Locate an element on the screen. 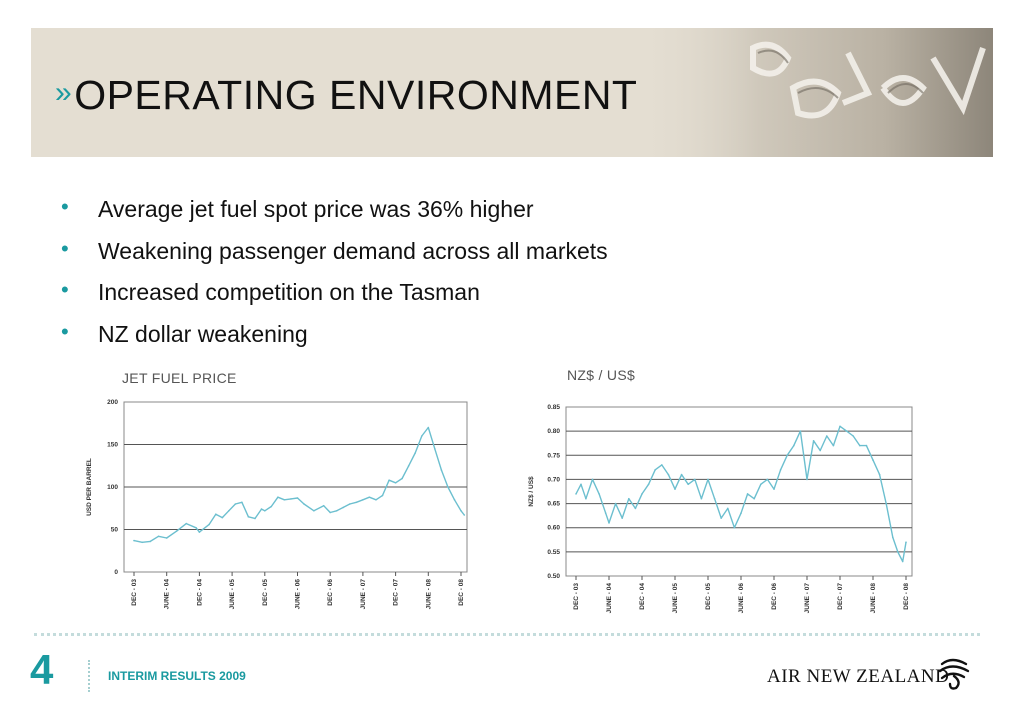  chart-title-jet-fuel: JET FUEL PRICE is located at coordinates (179, 378).